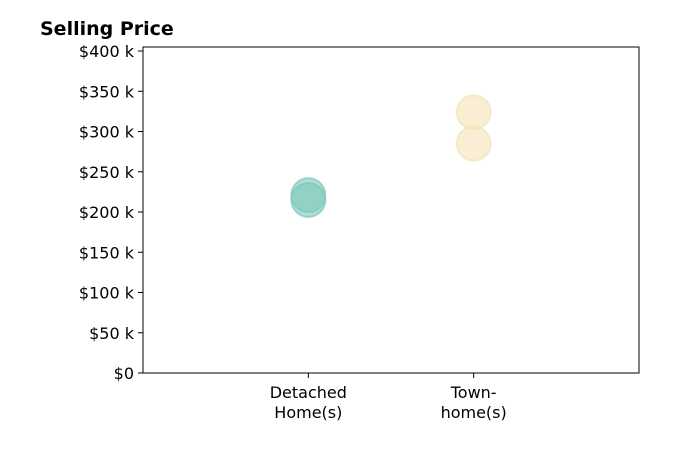 The image size is (679, 462). I want to click on y-tick-label: $300 k, so click(107, 132).